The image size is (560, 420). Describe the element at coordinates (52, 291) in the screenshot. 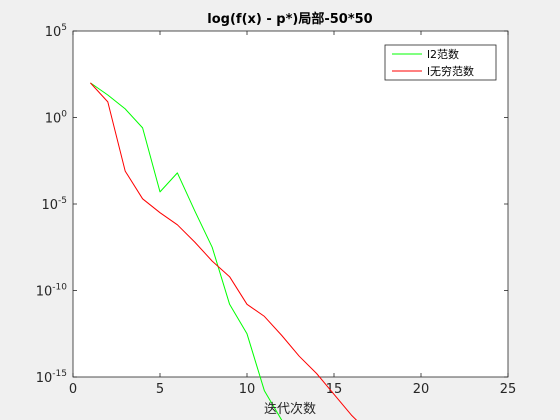

I see `y-tick-label: 10⁻¹⁰` at that location.